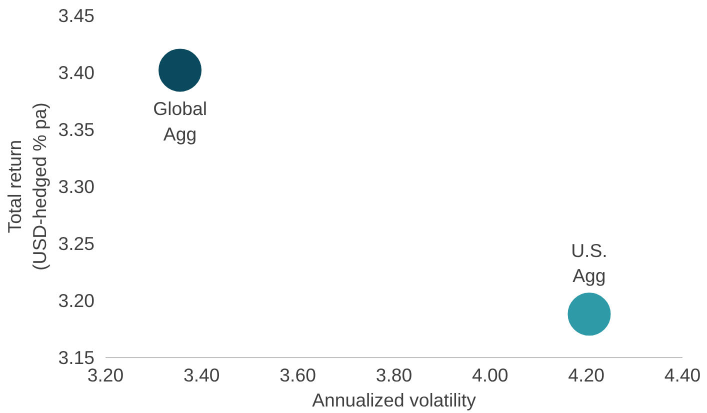  What do you see at coordinates (76, 186) in the screenshot?
I see `y-tick-label: 3.30` at bounding box center [76, 186].